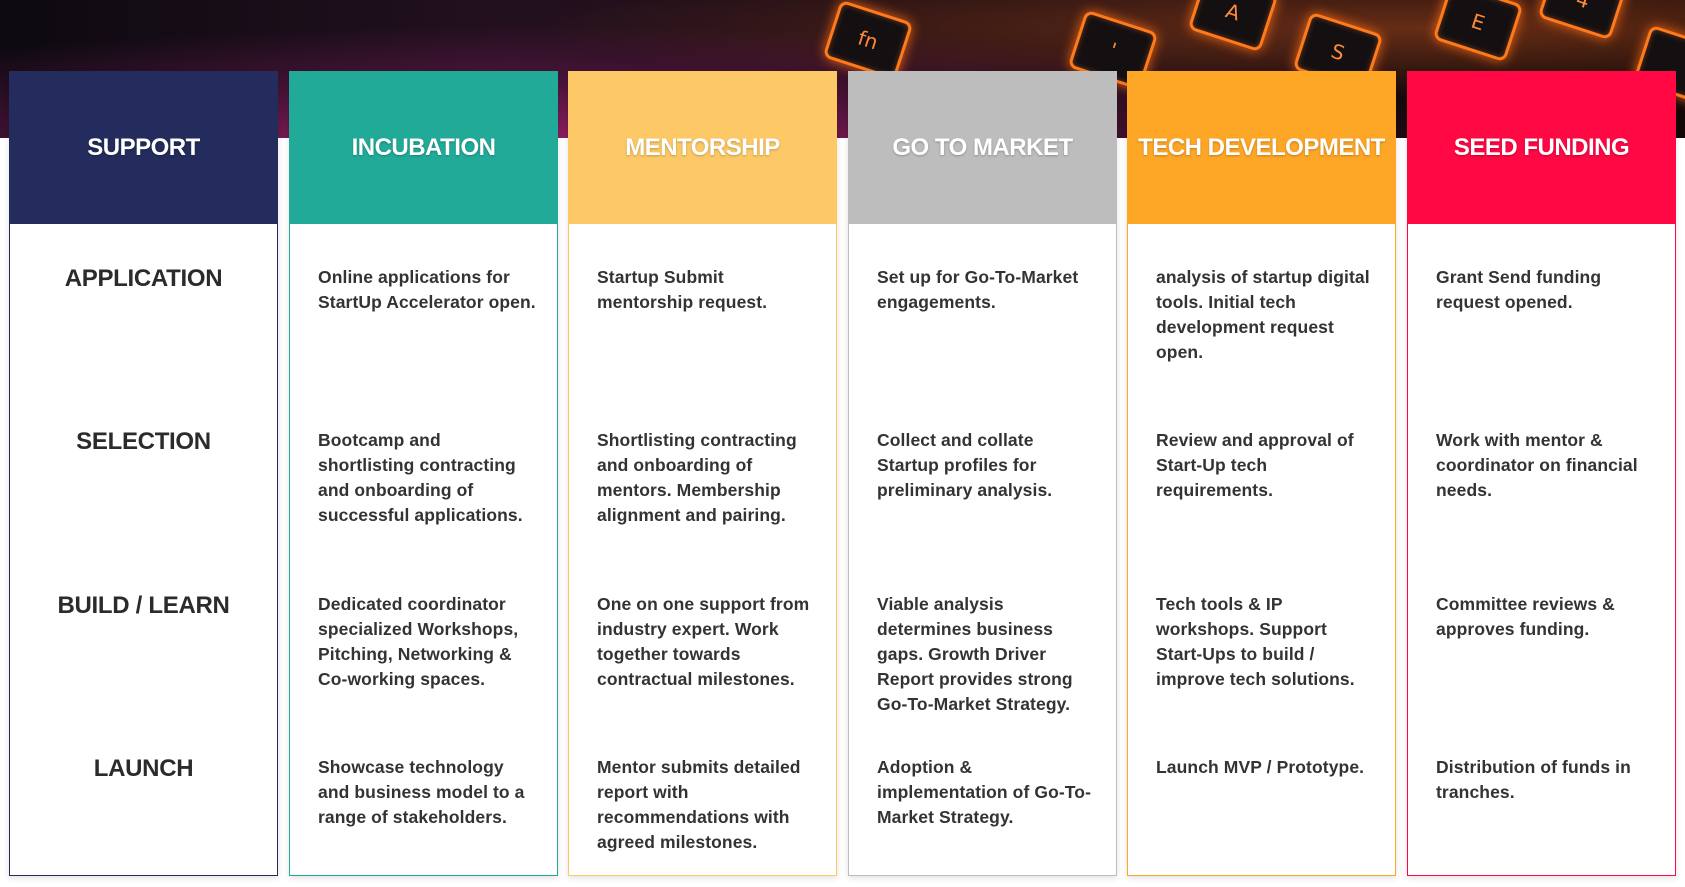  I want to click on stage-build-learn: BUILD / LEARN, so click(143, 605).